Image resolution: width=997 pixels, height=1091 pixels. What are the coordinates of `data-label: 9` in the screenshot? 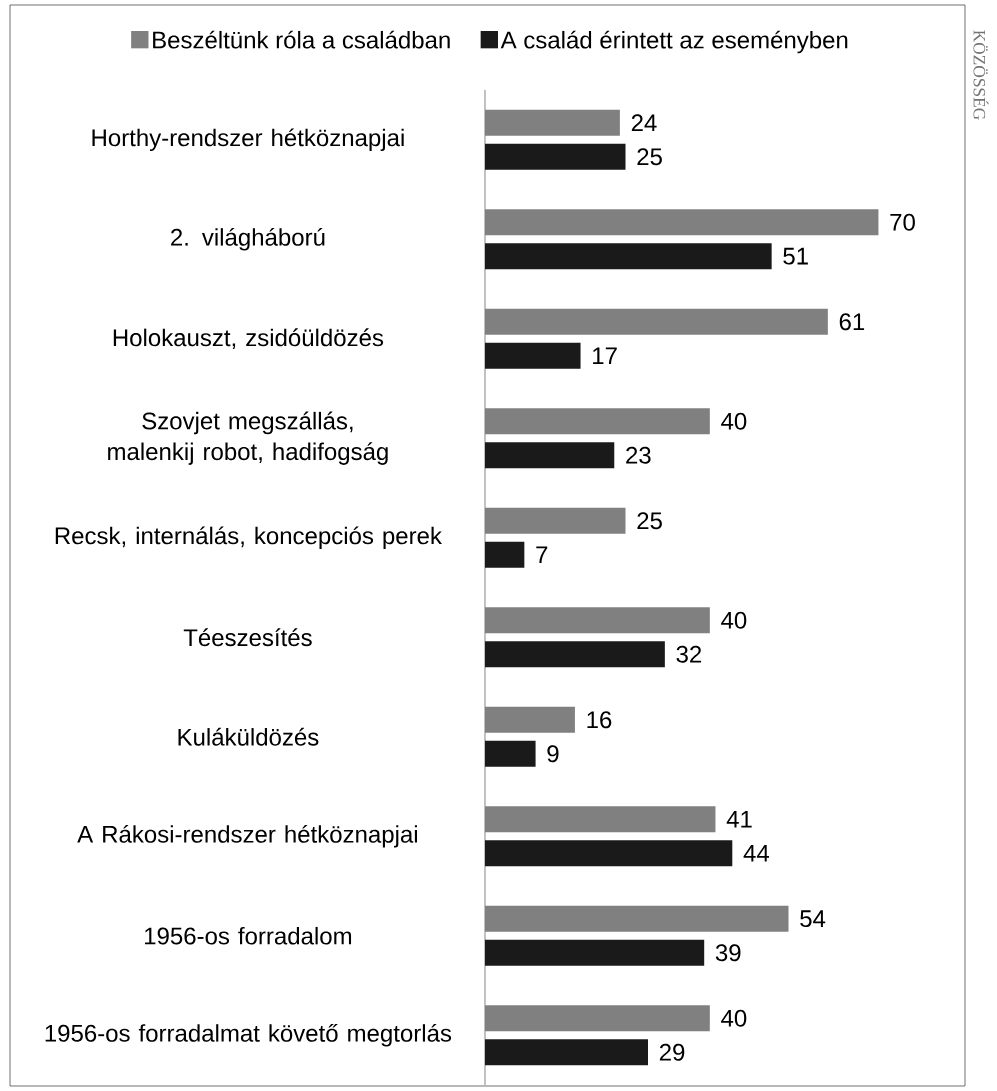 It's located at (553, 754).